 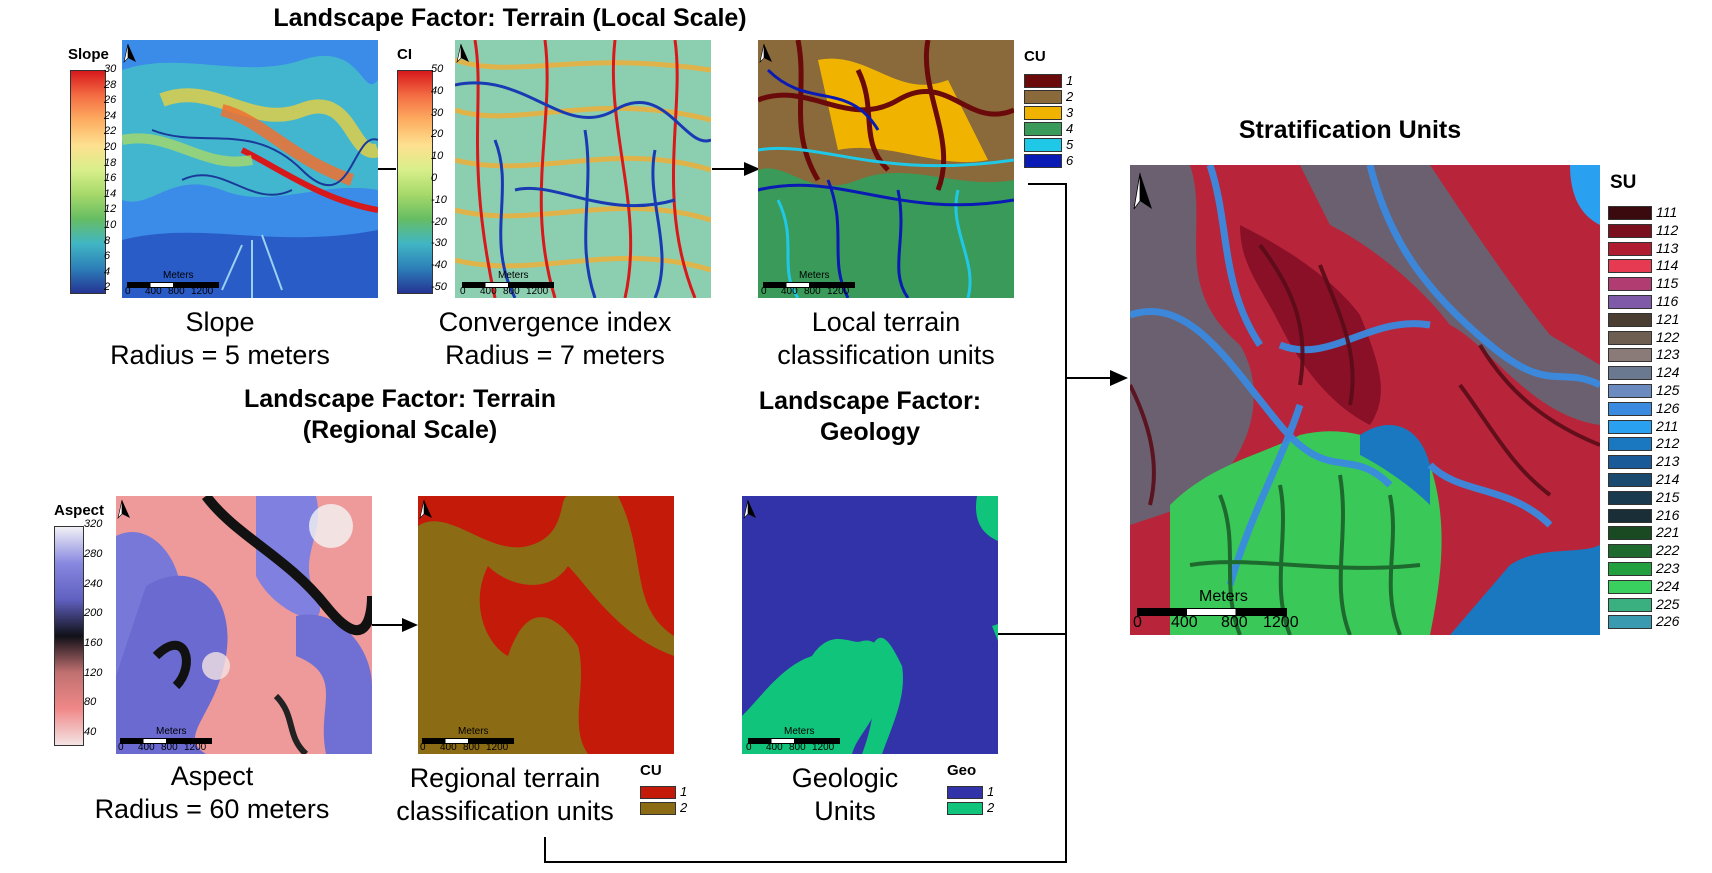 What do you see at coordinates (870, 625) in the screenshot?
I see `geology-map` at bounding box center [870, 625].